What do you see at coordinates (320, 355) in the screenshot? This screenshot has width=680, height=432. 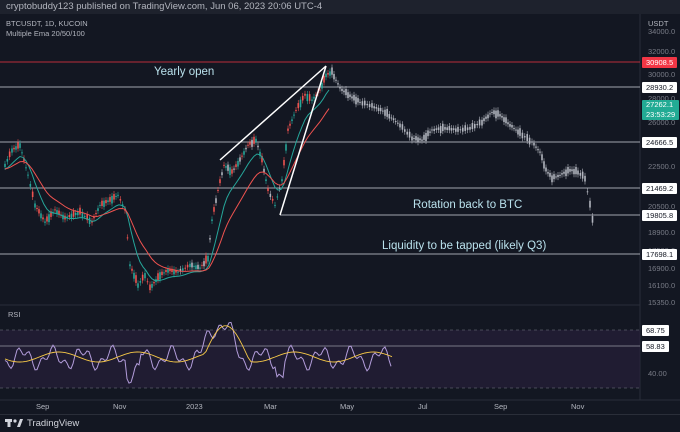 I see `rsi-pane` at bounding box center [320, 355].